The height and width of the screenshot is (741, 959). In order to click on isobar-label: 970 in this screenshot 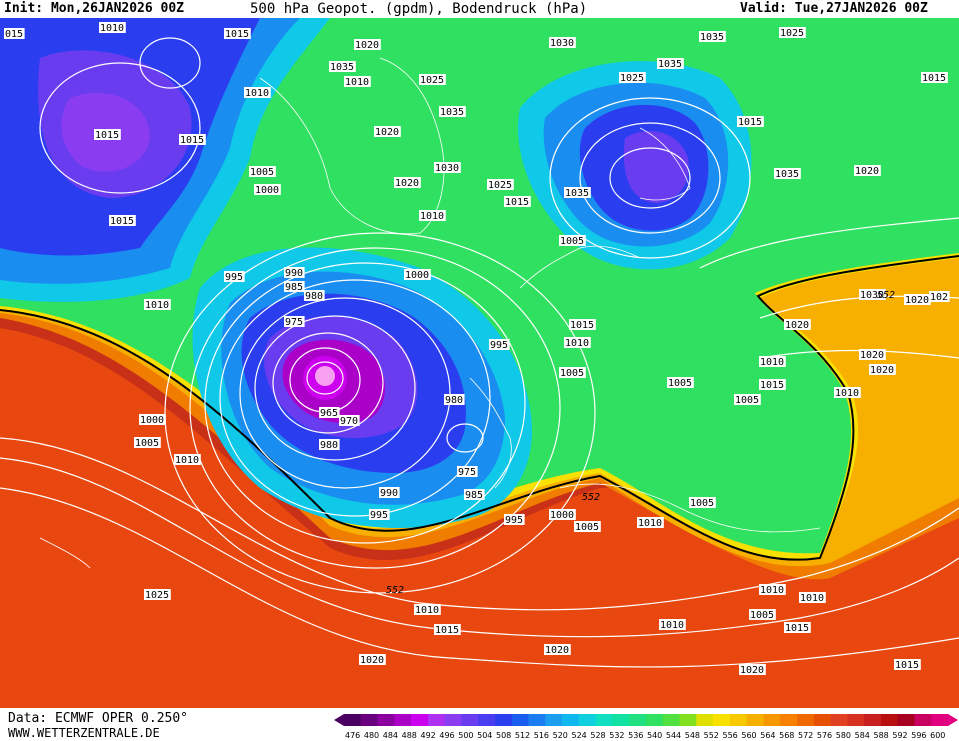, I will do `click(349, 421)`.